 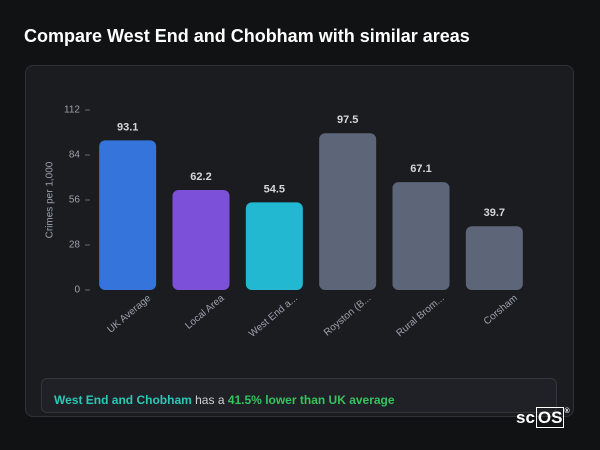 I want to click on y-tick-label: 28, so click(x=75, y=245).